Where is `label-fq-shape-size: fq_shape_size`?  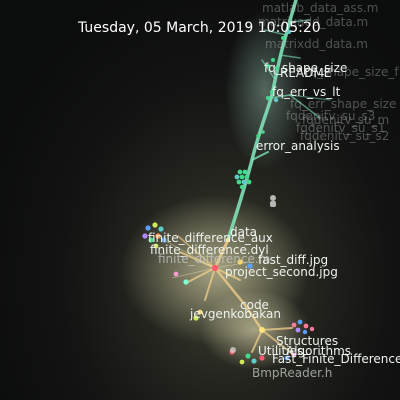
label-fq-shape-size: fq_shape_size is located at coordinates (305, 68).